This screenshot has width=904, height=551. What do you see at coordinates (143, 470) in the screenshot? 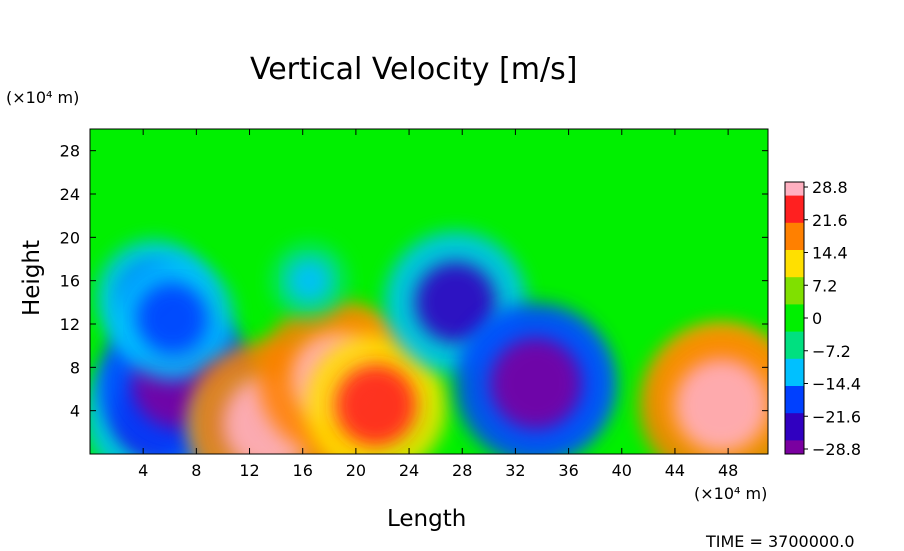
I see `x-tick-label: 4` at bounding box center [143, 470].